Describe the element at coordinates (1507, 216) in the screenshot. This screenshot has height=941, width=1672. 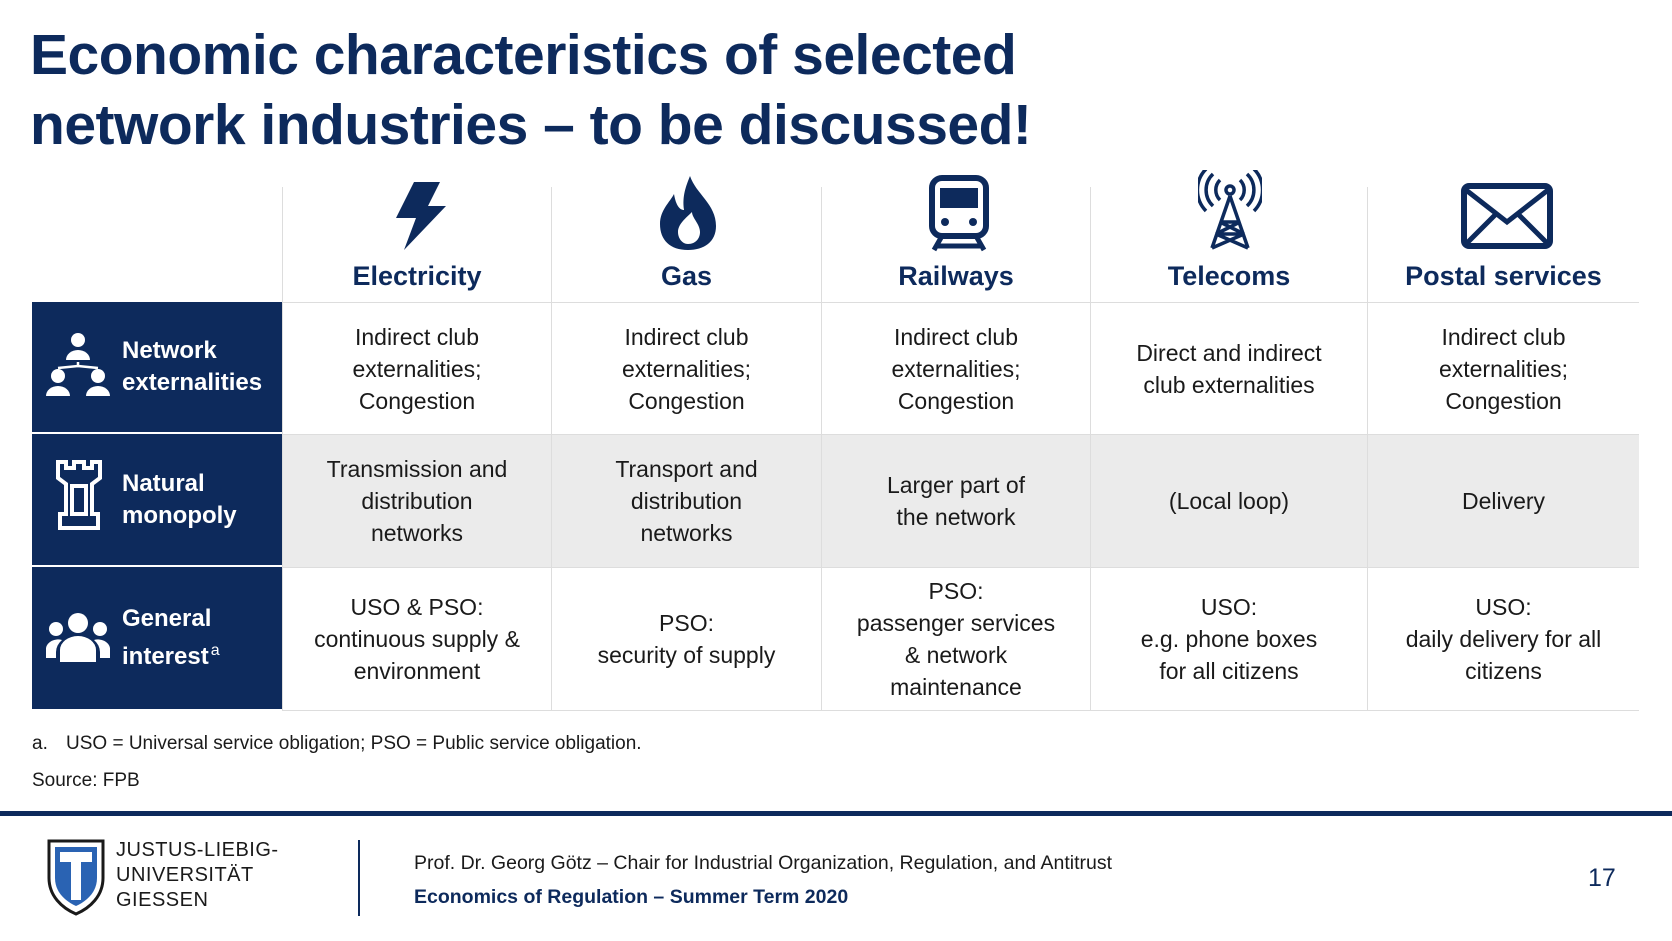
I see `postal-icon` at that location.